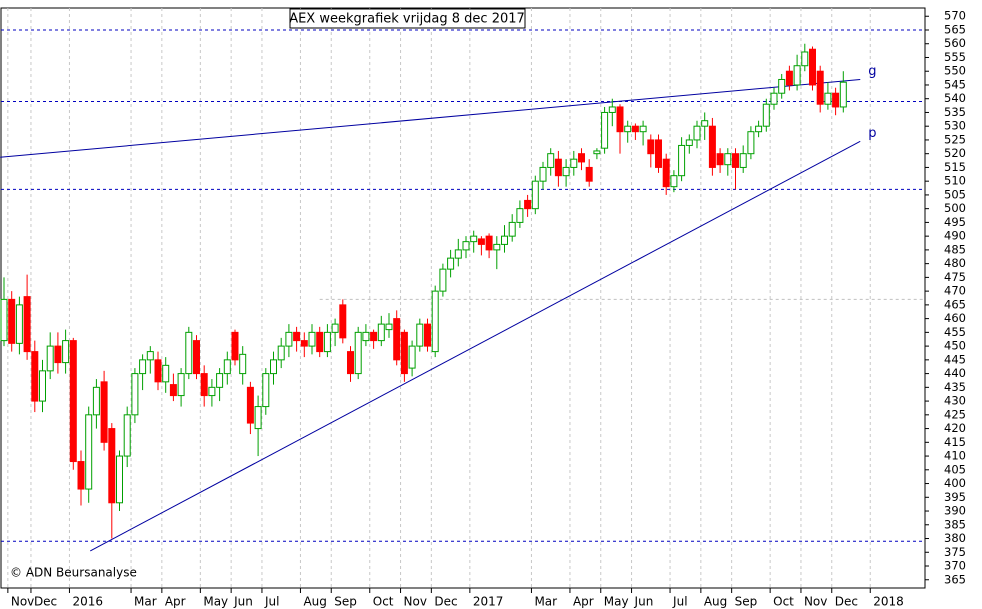 Image resolution: width=982 pixels, height=609 pixels. Describe the element at coordinates (746, 602) in the screenshot. I see `x-tick-label: Sep` at that location.